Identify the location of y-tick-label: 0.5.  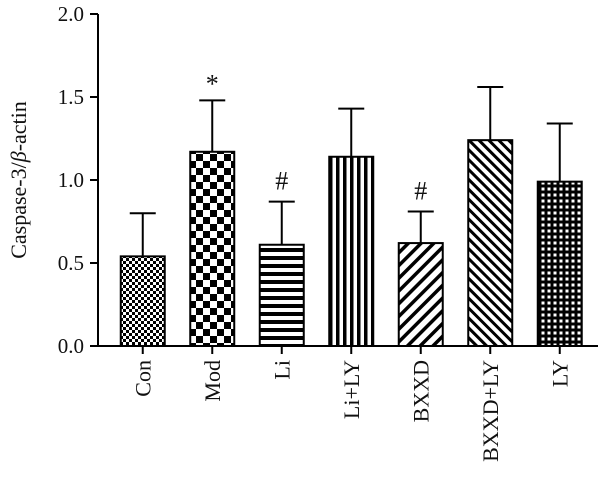
(71, 263).